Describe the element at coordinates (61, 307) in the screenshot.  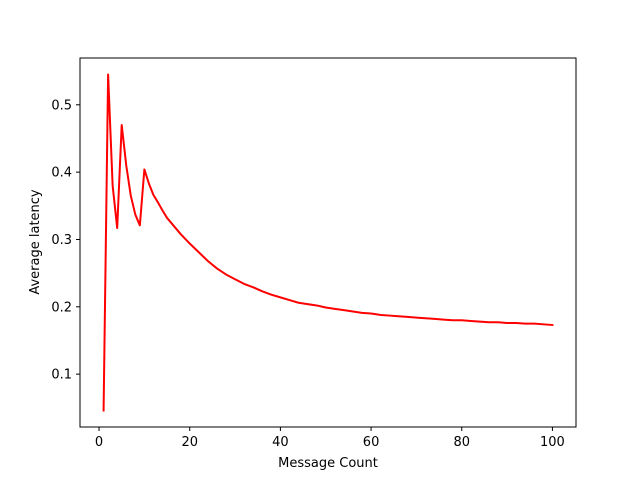
I see `y-tick-label: 0.2` at that location.